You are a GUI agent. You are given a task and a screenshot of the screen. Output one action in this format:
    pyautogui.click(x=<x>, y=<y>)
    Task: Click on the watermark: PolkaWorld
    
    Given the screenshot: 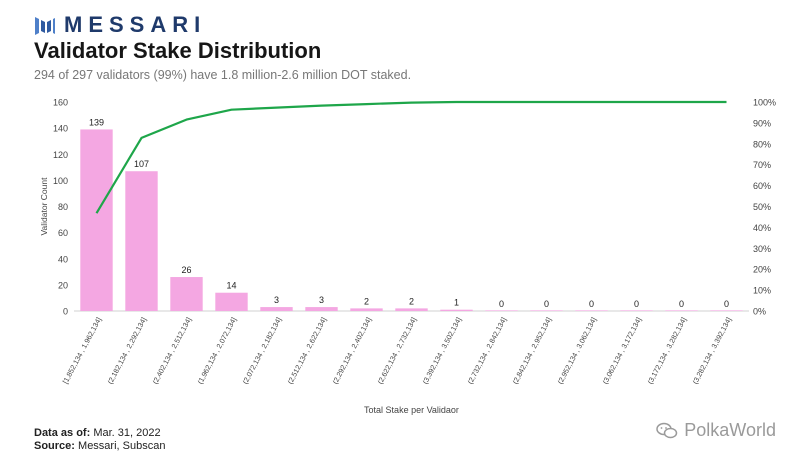 What is the action you would take?
    pyautogui.click(x=716, y=430)
    